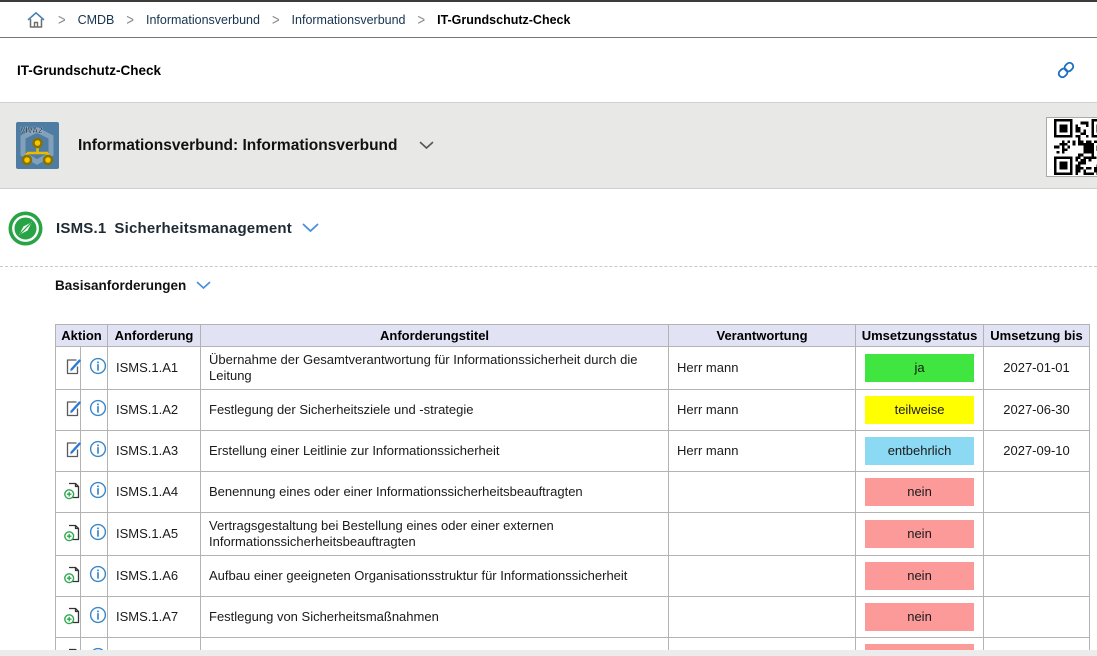  I want to click on informationsverbund-icon: VIVA2, so click(37, 148).